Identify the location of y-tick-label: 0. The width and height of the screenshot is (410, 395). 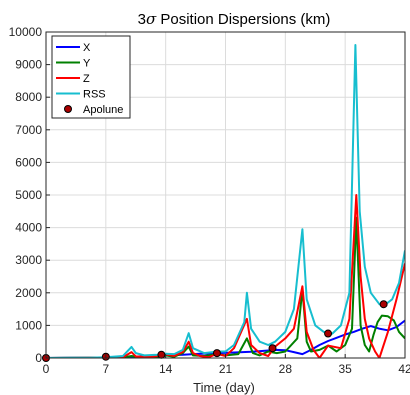
(38, 358).